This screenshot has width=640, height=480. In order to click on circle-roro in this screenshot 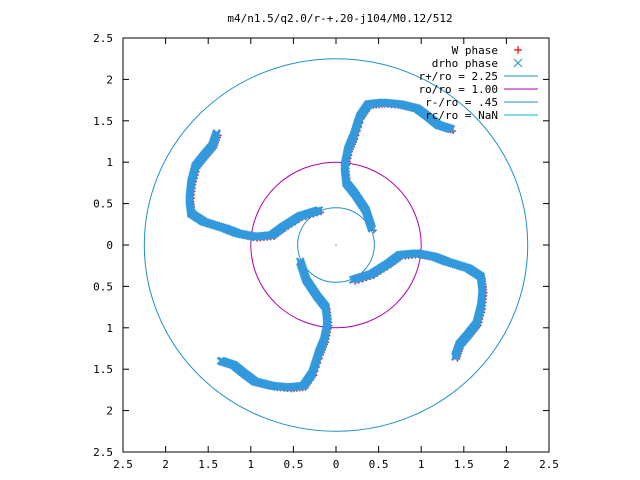, I will do `click(336, 245)`.